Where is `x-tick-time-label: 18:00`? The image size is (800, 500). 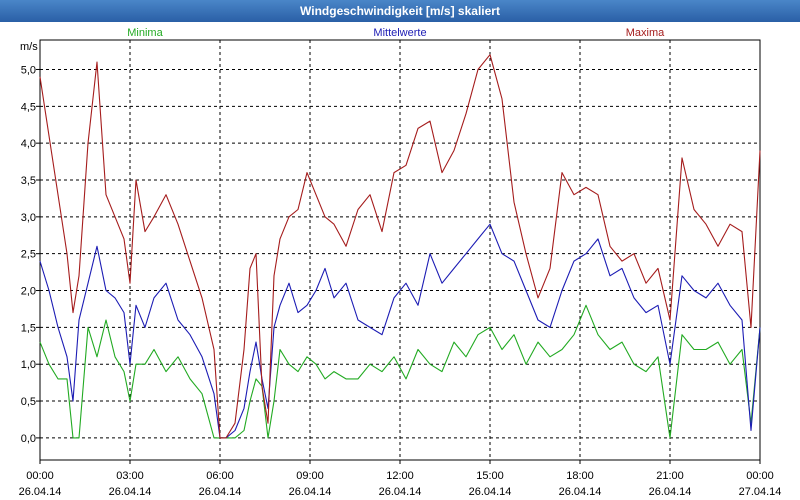 x-tick-time-label: 18:00 is located at coordinates (580, 476).